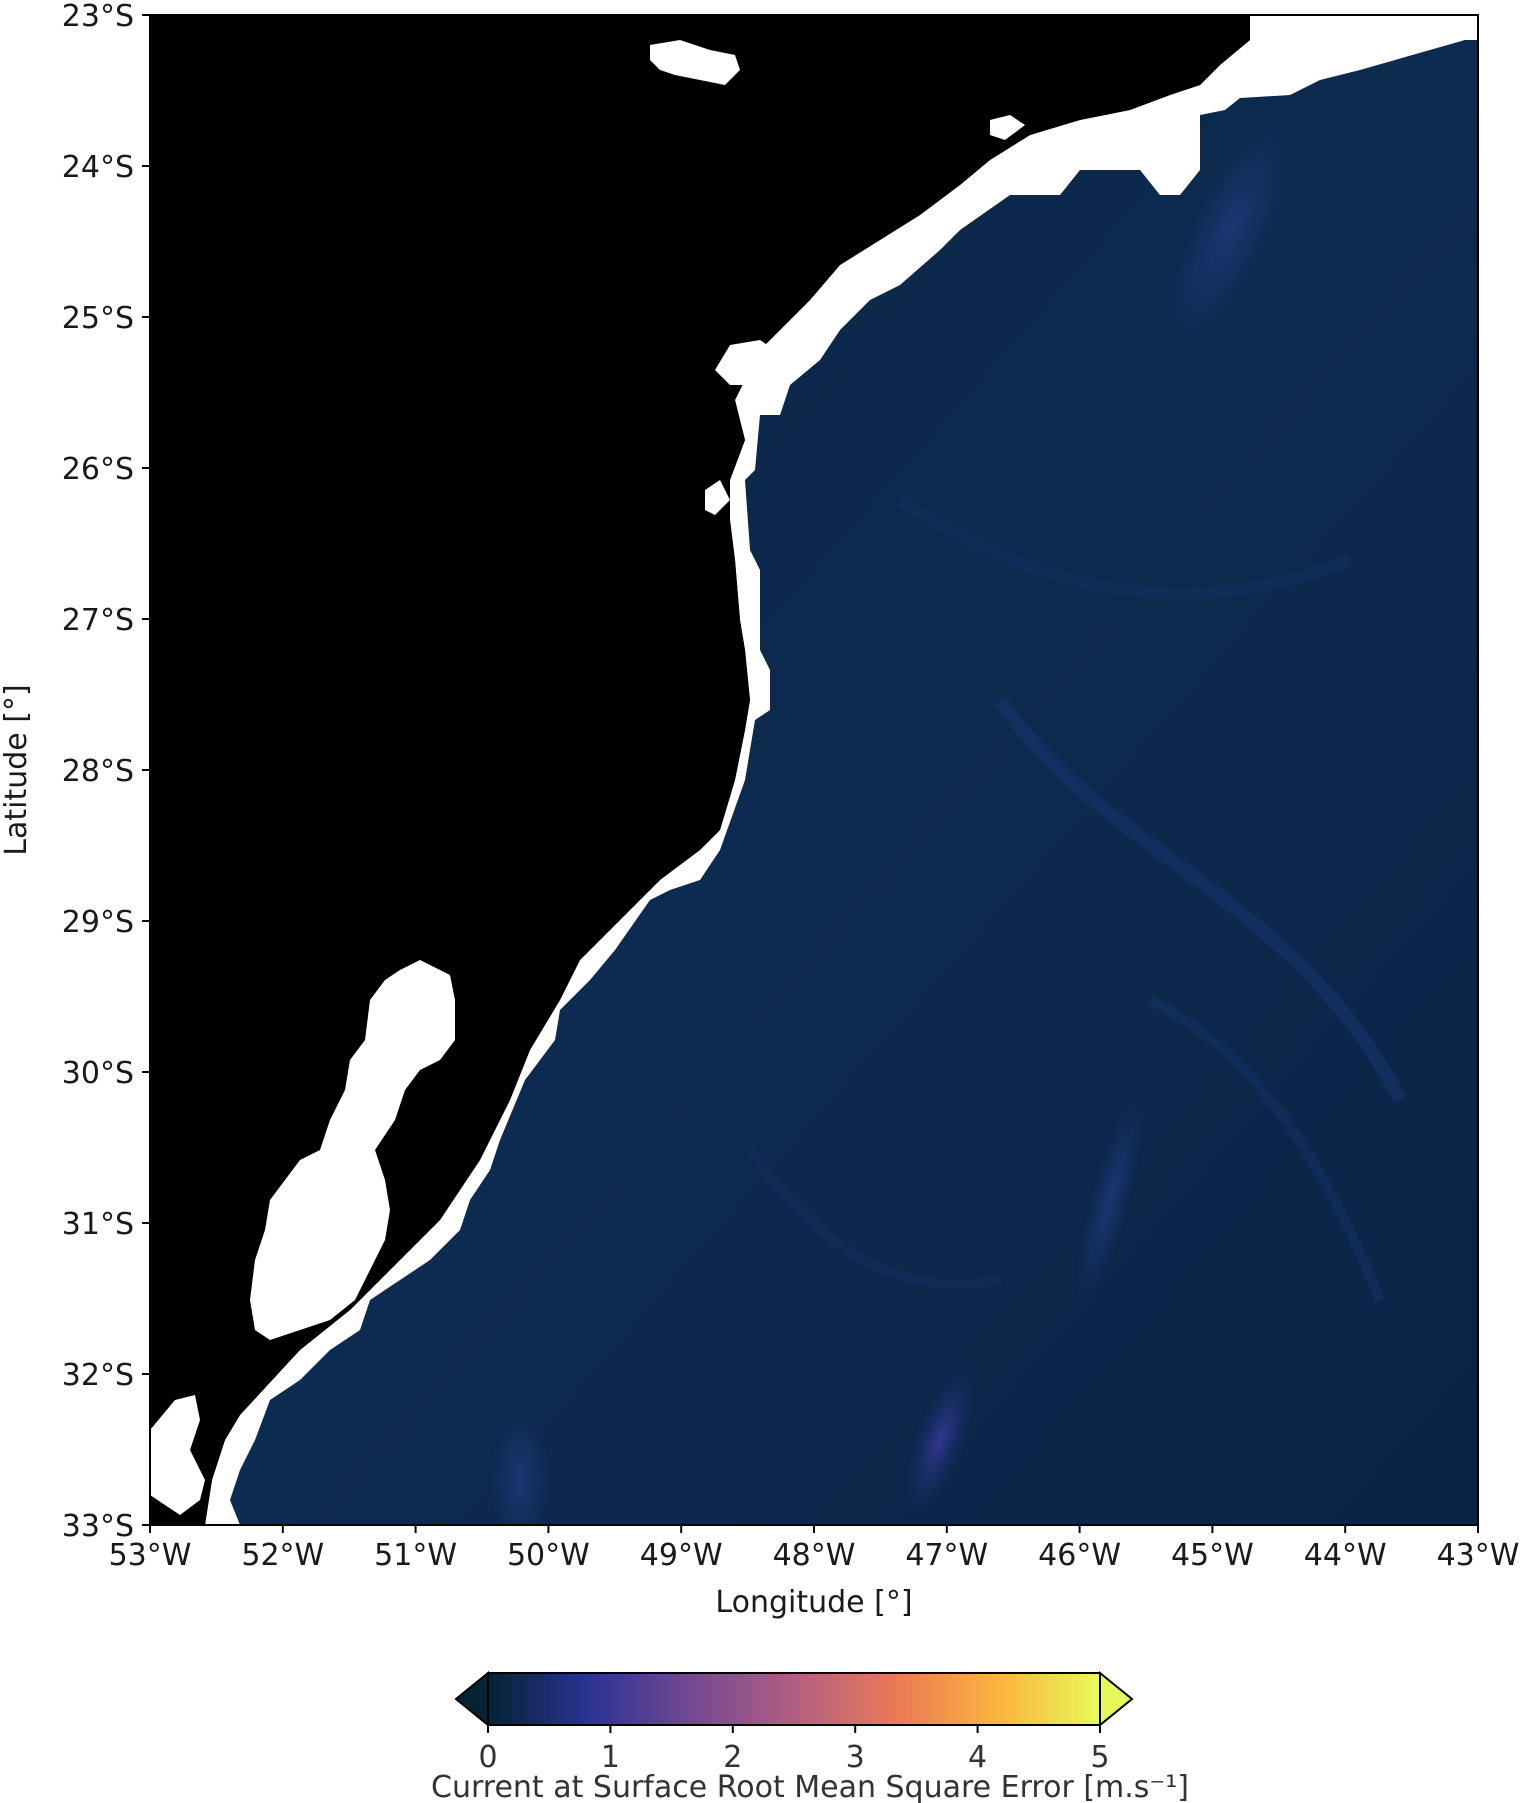 The height and width of the screenshot is (1803, 1525). Describe the element at coordinates (98, 318) in the screenshot. I see `latitude-tick-label: 25°S` at that location.